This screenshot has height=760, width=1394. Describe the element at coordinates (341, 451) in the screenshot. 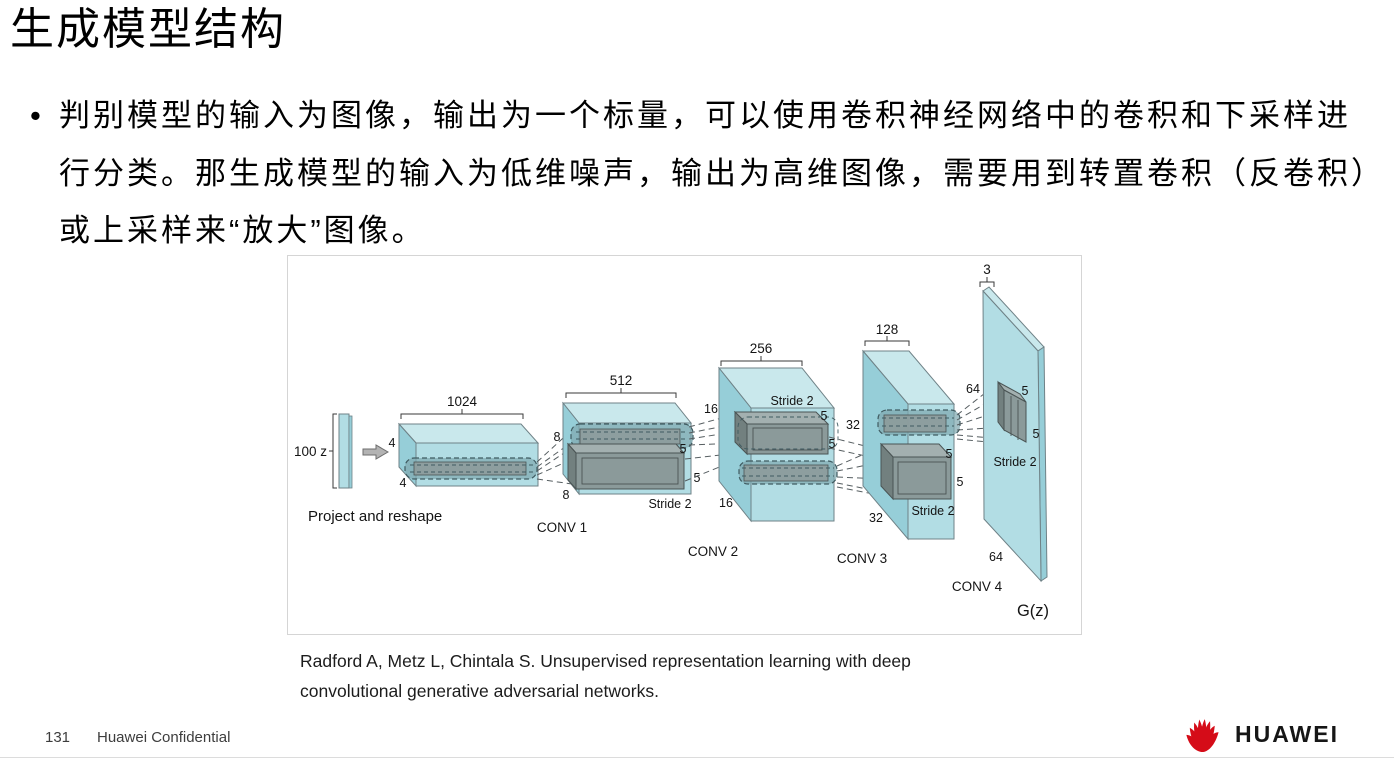

I see `layer-z-input: 100 z` at that location.